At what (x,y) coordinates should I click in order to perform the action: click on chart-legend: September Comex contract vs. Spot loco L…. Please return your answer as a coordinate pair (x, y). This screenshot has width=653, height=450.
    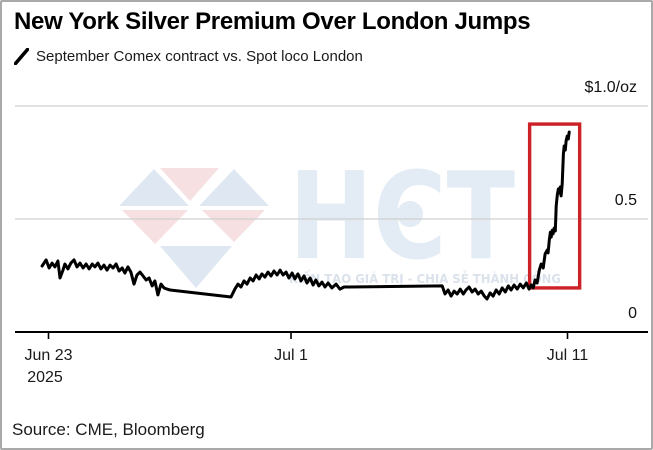
    Looking at the image, I should click on (188, 56).